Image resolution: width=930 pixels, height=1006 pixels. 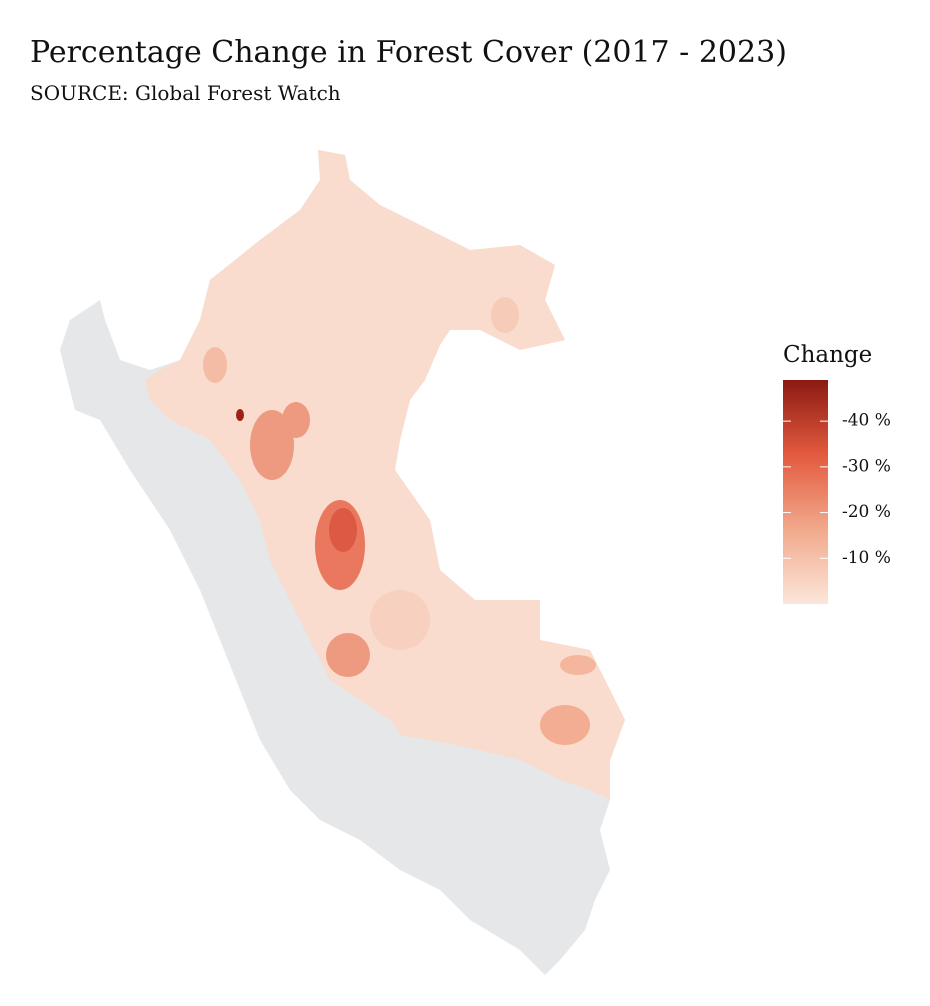 I want to click on legend: -40 % -30 % -20 % -10 %, so click(x=837, y=492).